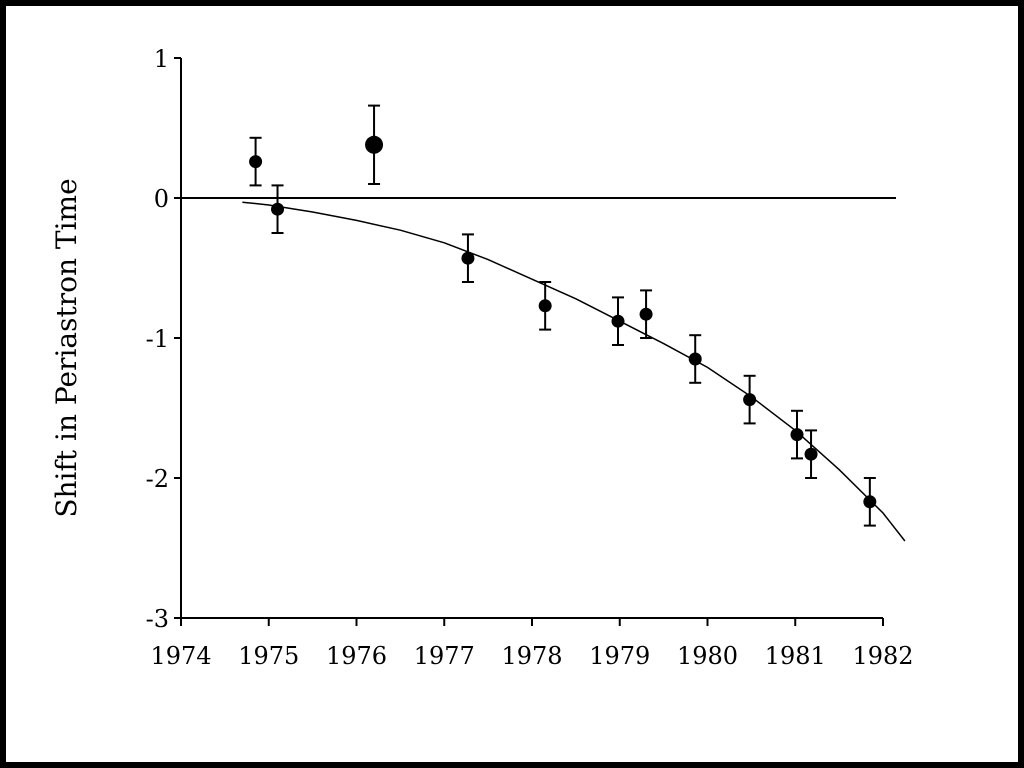 The image size is (1024, 768). I want to click on y-tick-label: 1, so click(161, 59).